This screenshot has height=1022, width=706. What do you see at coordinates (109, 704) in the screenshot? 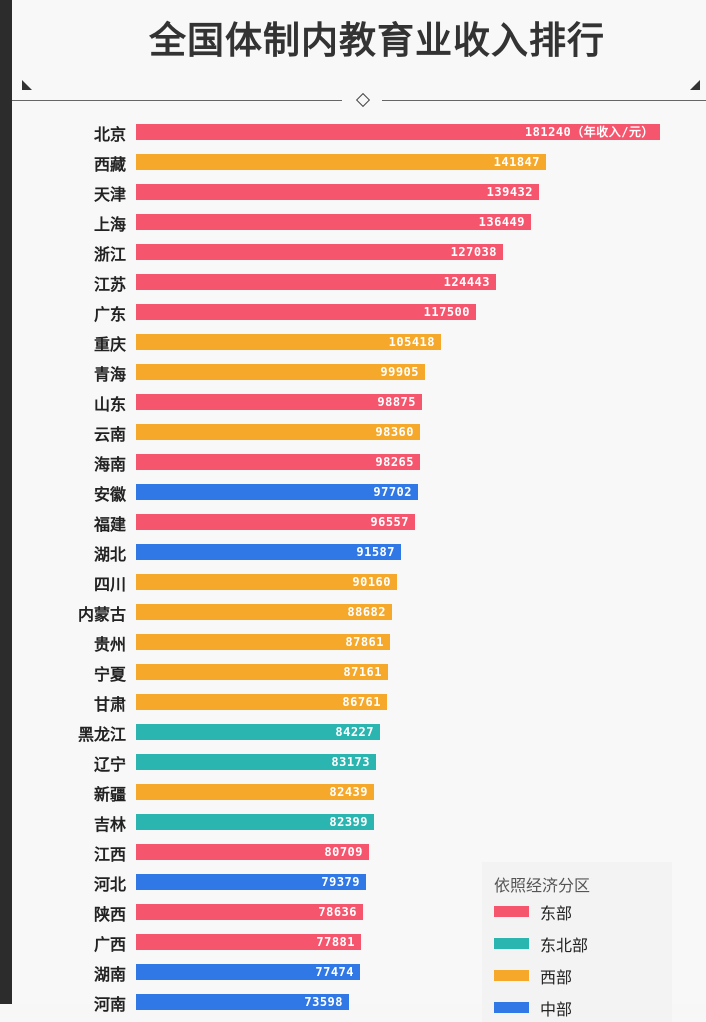
I see `province-label: 甘肃` at bounding box center [109, 704].